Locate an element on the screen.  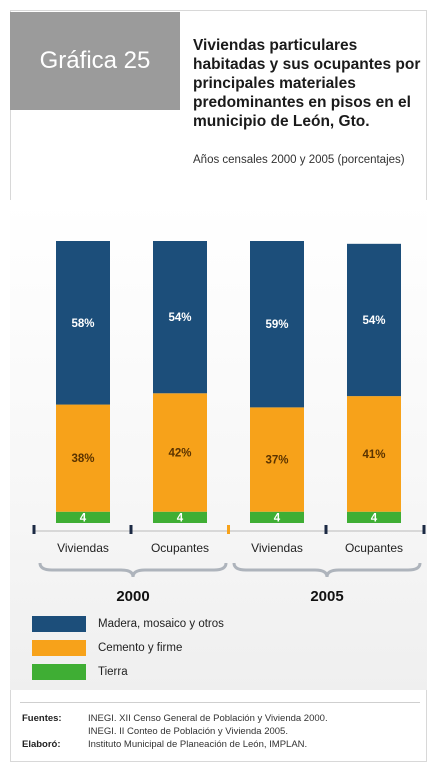
group-label-1: 2000 is located at coordinates (132, 596).